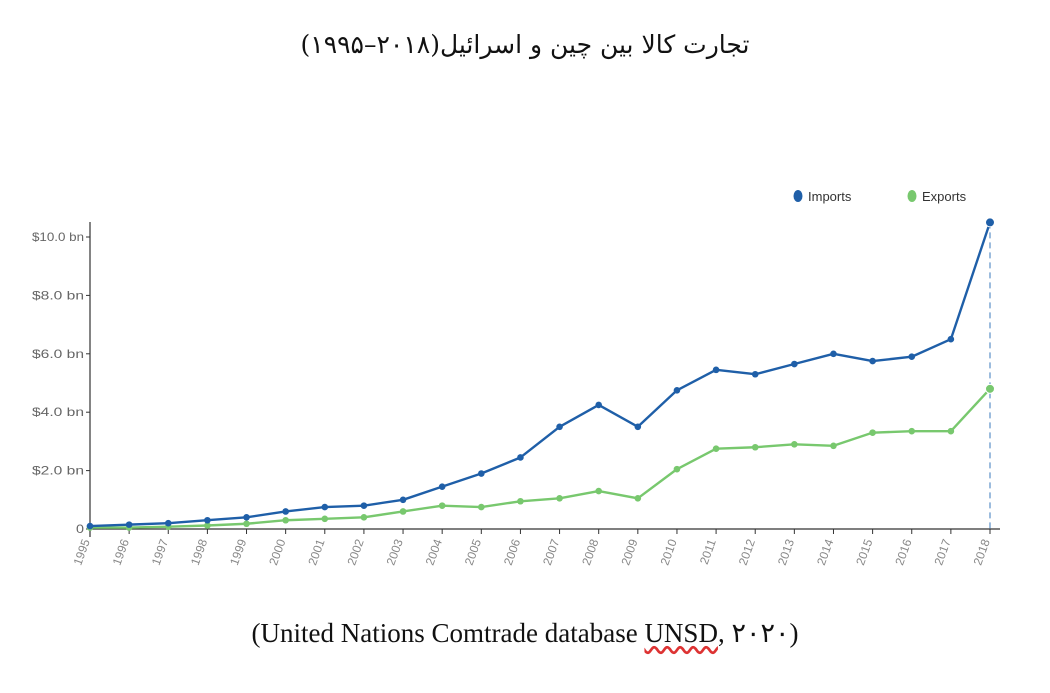  What do you see at coordinates (944, 196) in the screenshot?
I see `legend-exports-label: Exports` at bounding box center [944, 196].